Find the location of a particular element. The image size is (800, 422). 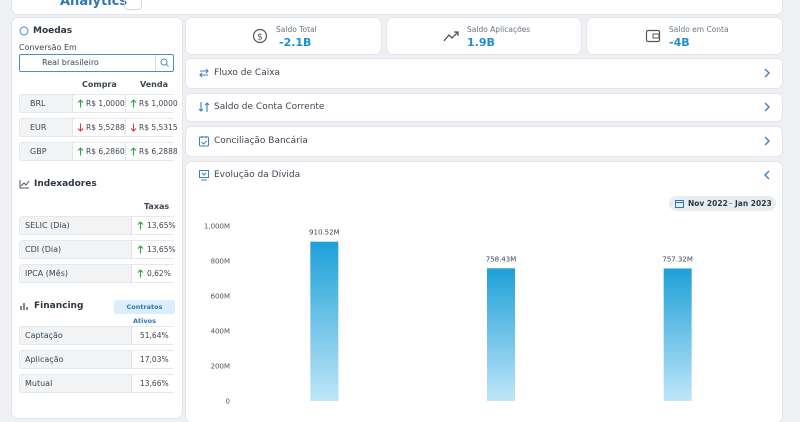

currency-row: GBP R$ 6,2860 R$ 6,2888 is located at coordinates (98, 151).